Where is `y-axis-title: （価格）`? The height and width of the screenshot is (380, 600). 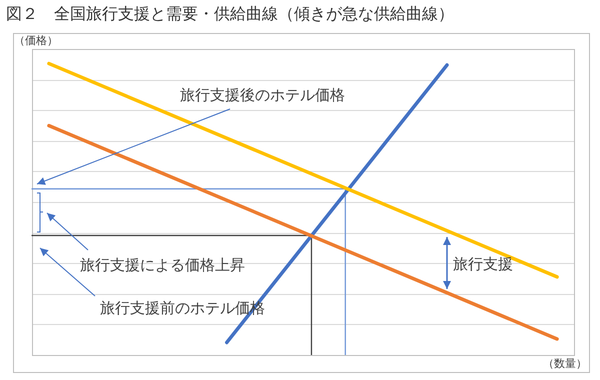 y-axis-title: （価格） is located at coordinates (36, 40).